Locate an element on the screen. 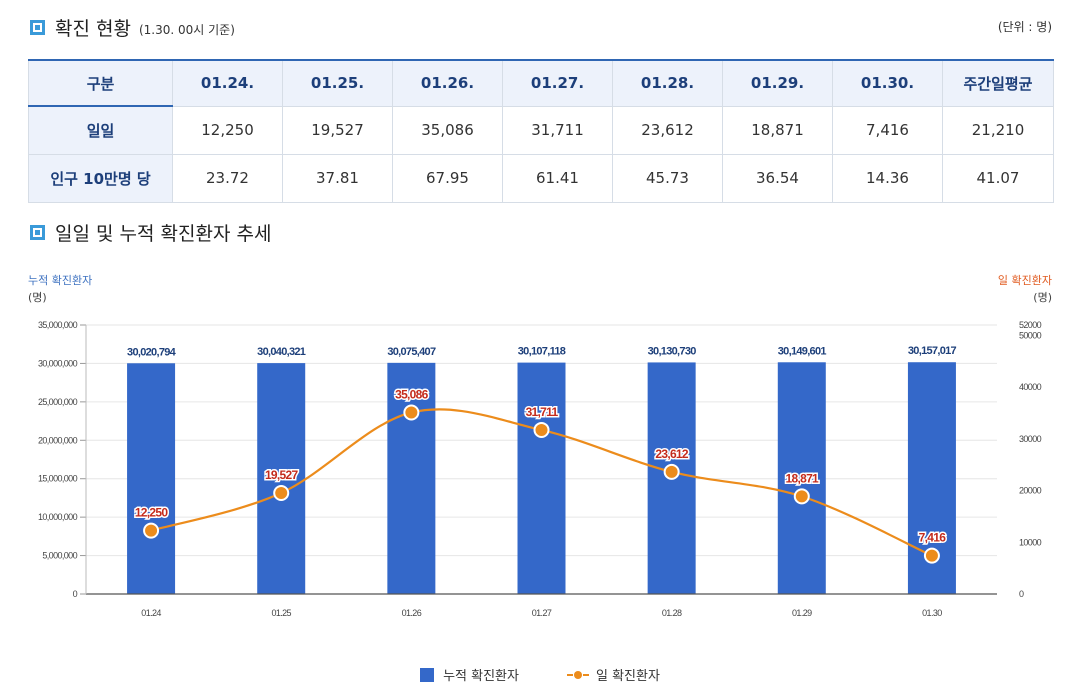 The image size is (1080, 697). y-left-tick-label: 0 is located at coordinates (75, 594).